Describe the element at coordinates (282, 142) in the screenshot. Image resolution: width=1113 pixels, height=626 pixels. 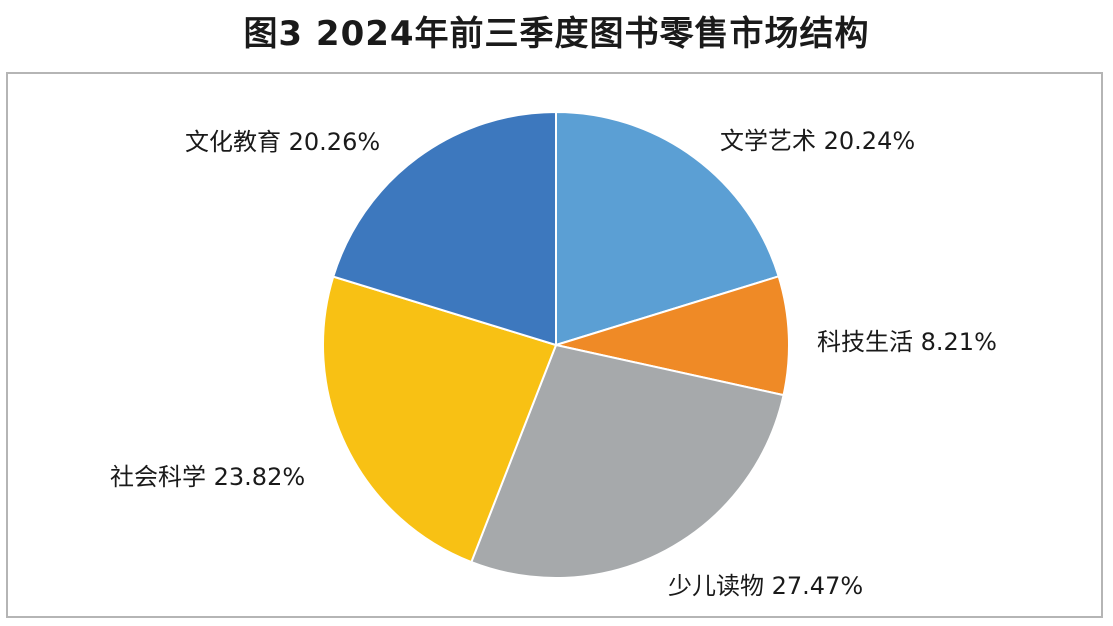
I see `slice-label-5: 文化教育 20.26%` at that location.